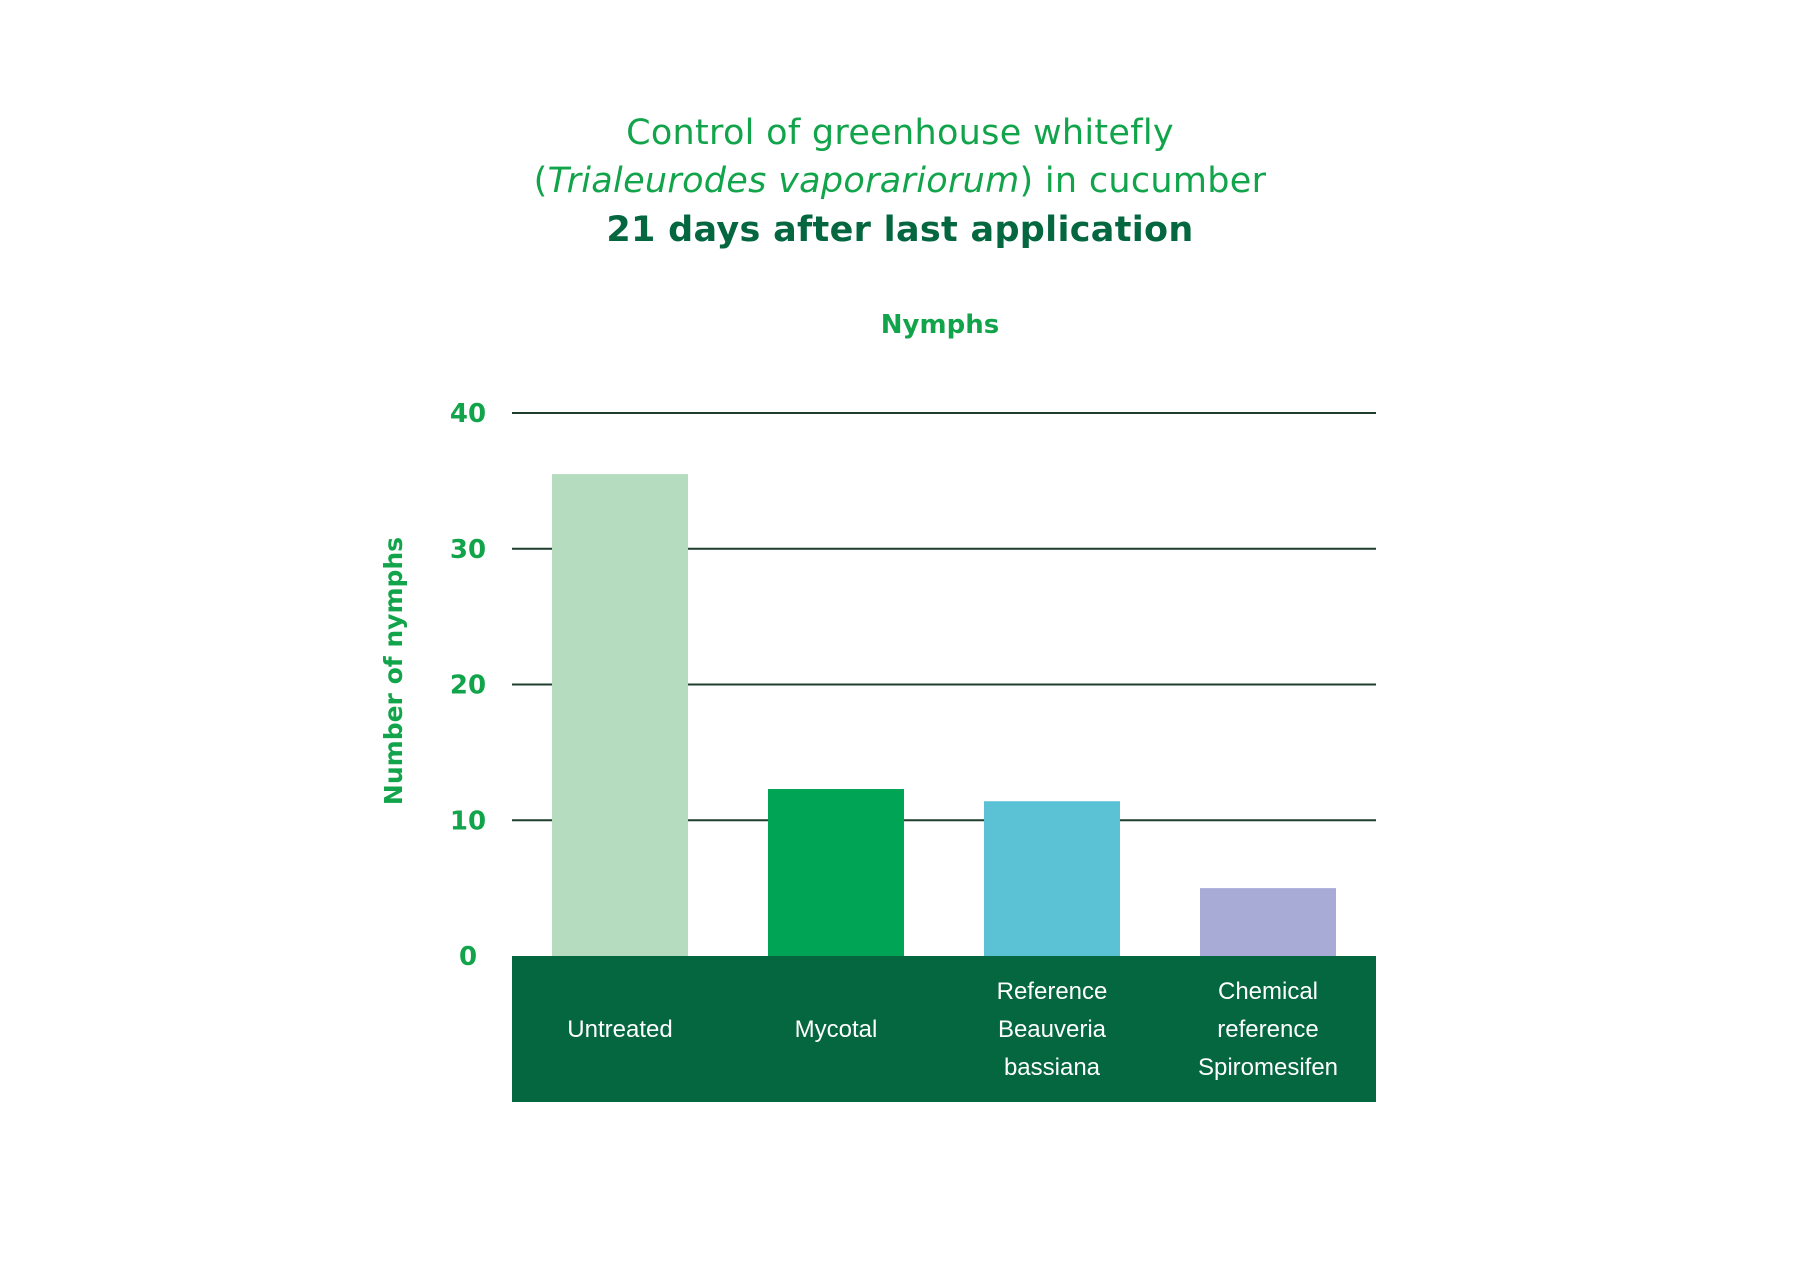  I want to click on category-band, so click(944, 1029).